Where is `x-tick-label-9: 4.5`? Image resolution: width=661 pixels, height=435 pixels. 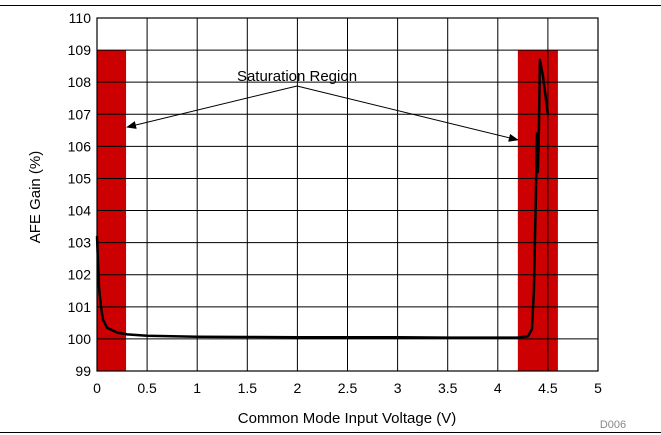 x-tick-label-9: 4.5 is located at coordinates (548, 388).